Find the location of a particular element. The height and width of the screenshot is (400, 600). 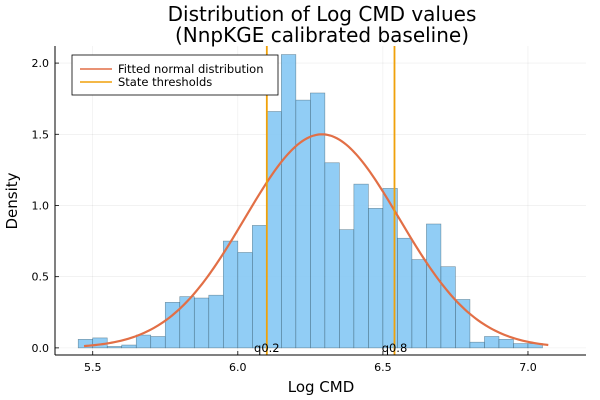

x-tick-label: 6.5 is located at coordinates (383, 367).